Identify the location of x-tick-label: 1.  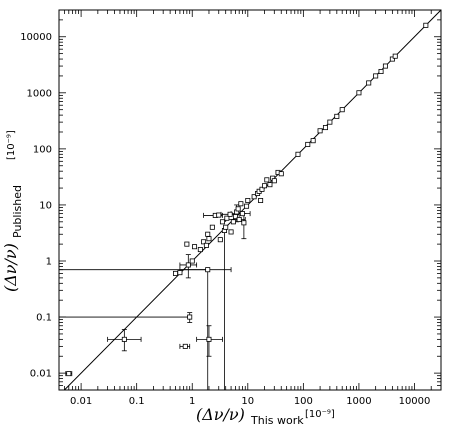
(192, 401).